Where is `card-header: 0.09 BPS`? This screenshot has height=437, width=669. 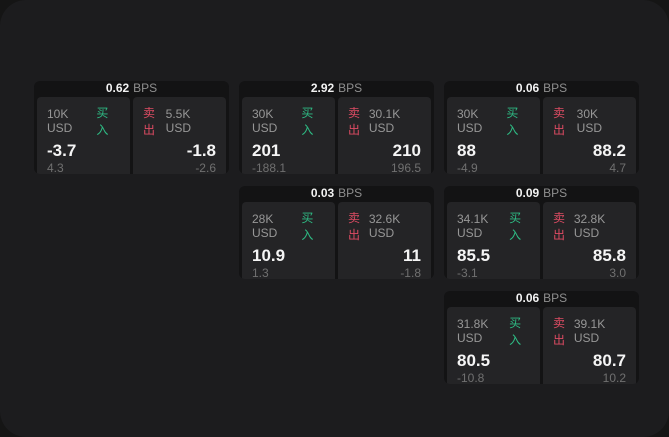
card-header: 0.09 BPS is located at coordinates (541, 193).